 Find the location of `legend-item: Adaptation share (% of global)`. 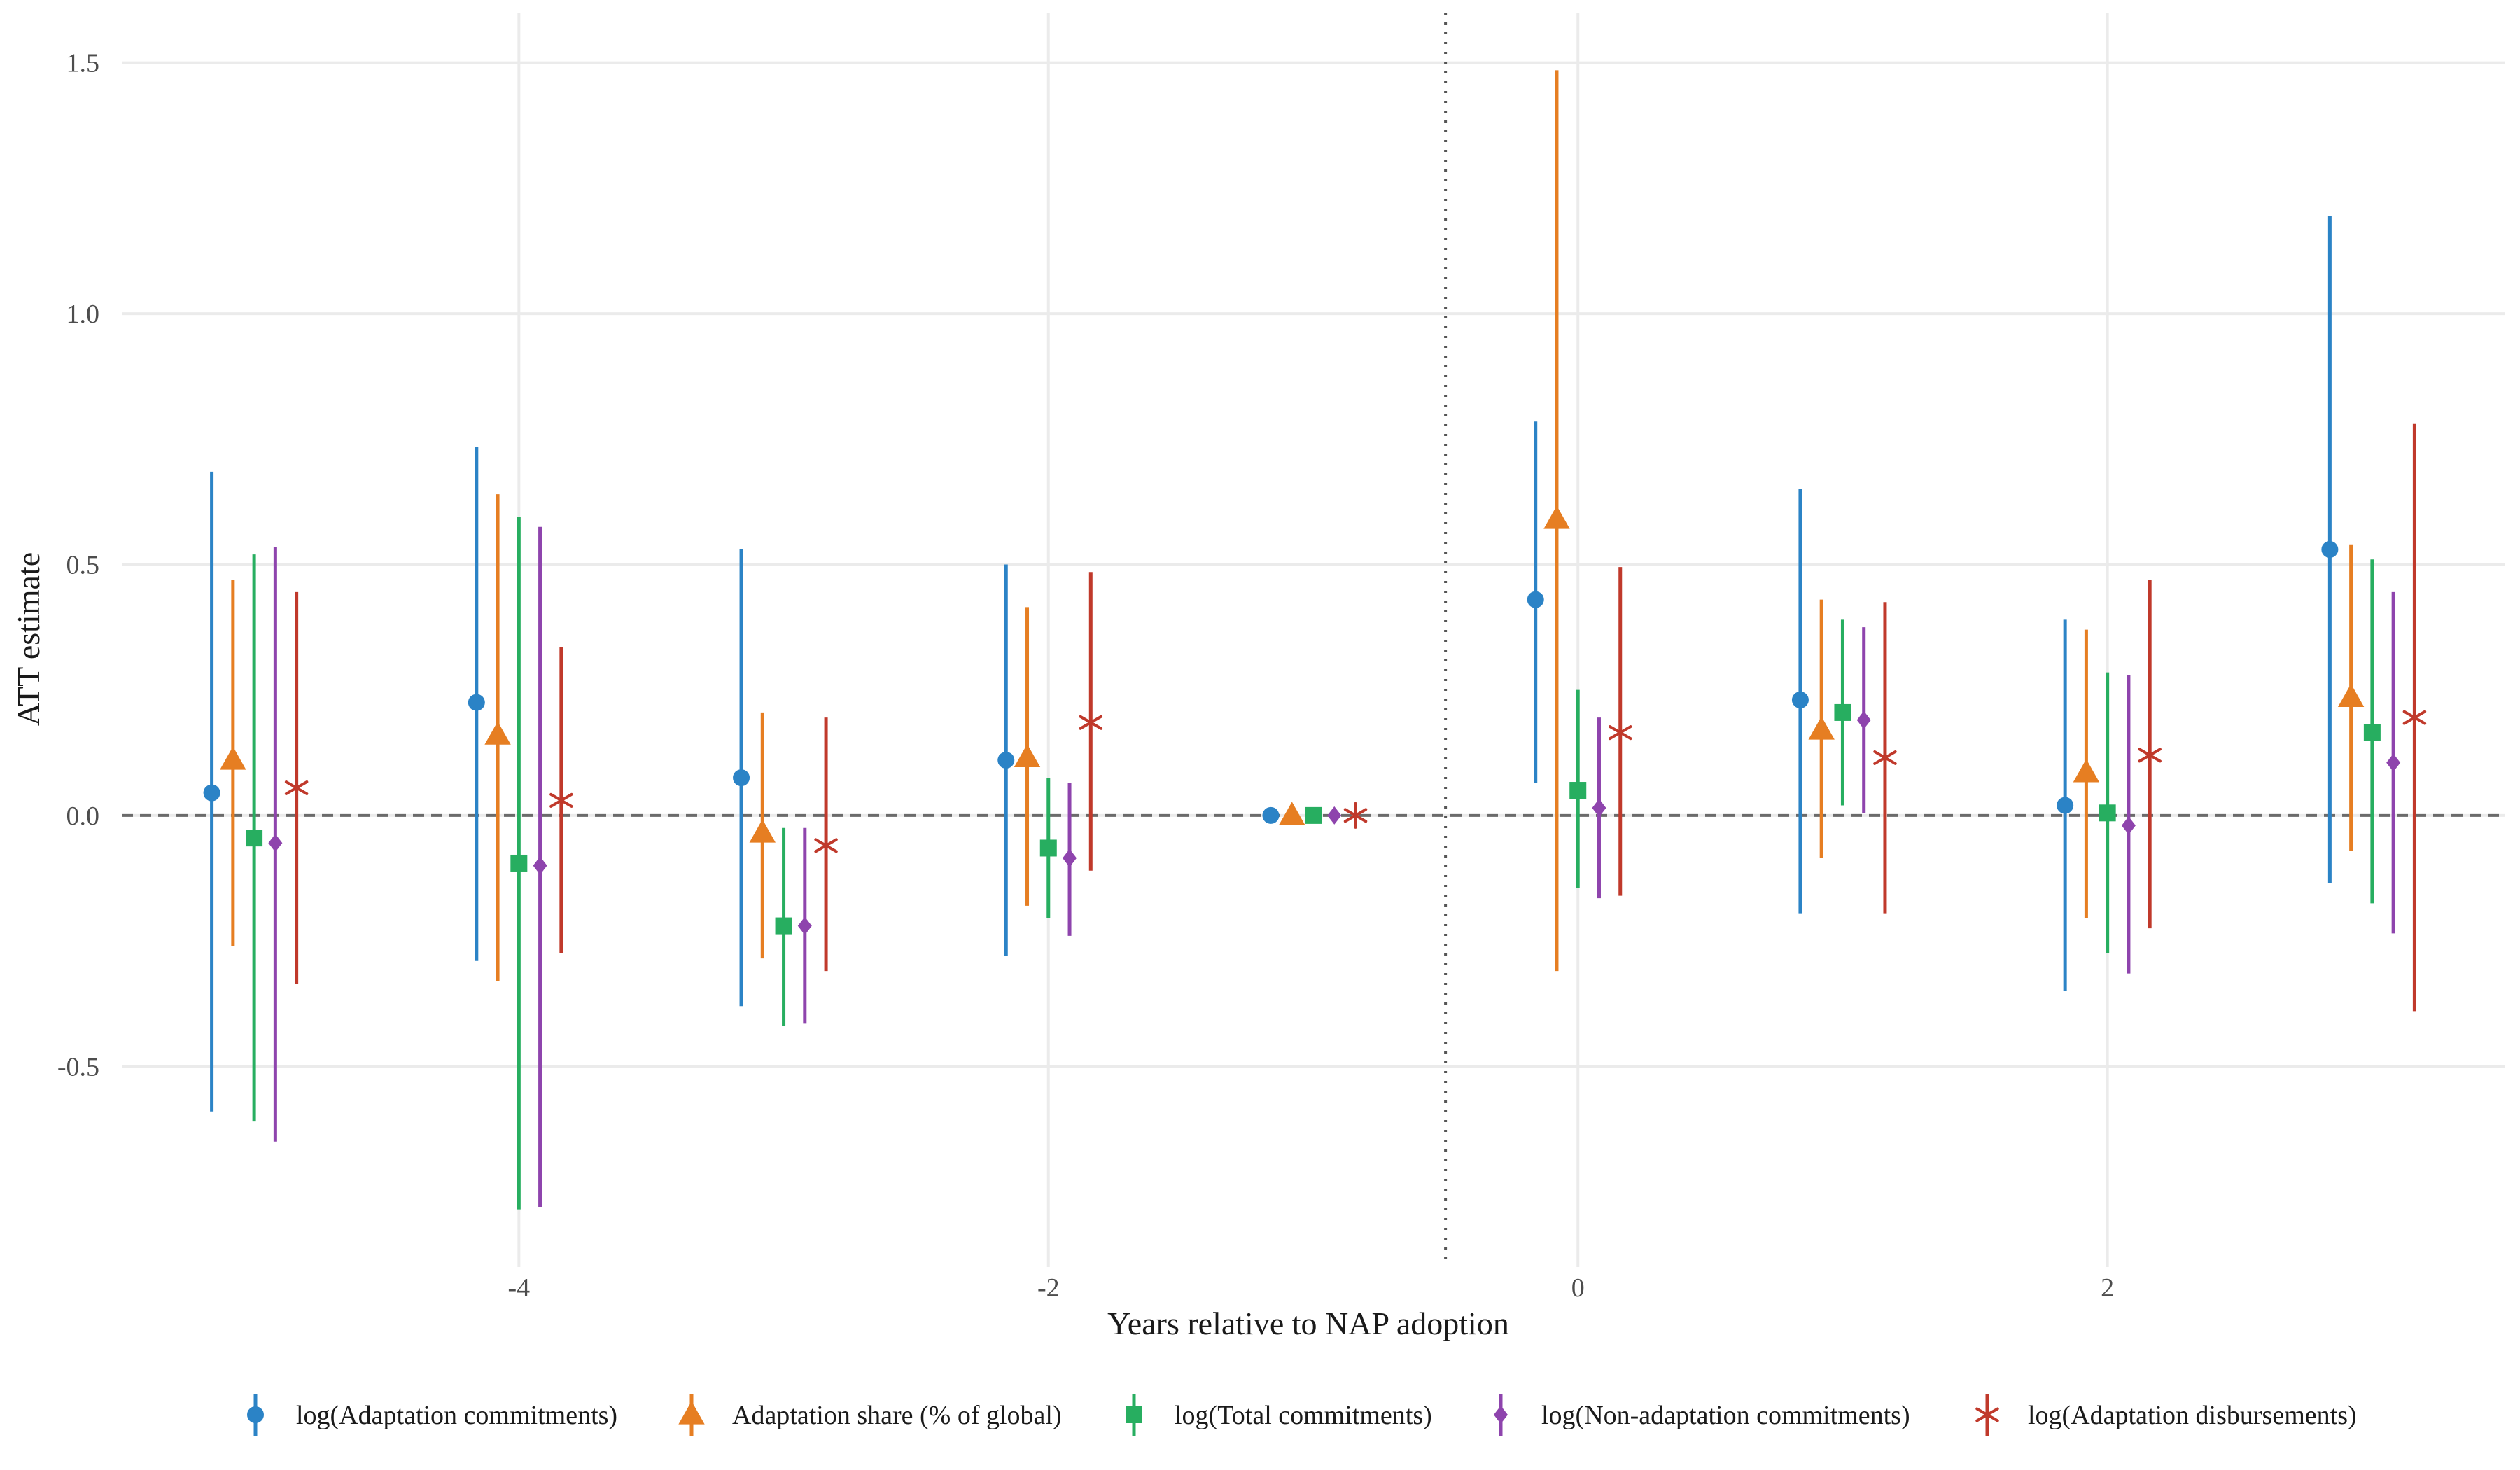

legend-item: Adaptation share (% of global) is located at coordinates (870, 1415).